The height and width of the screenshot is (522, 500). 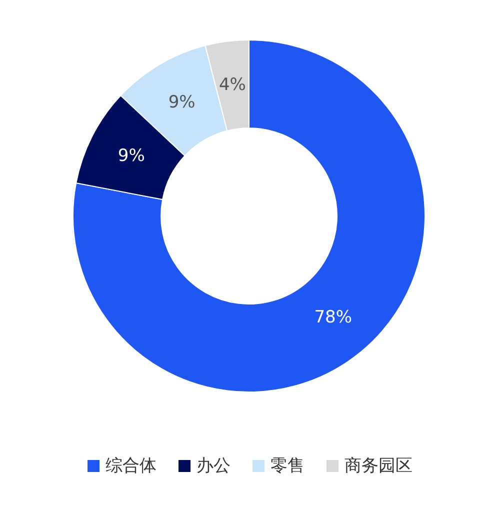 I want to click on data-label: 78%, so click(x=333, y=318).